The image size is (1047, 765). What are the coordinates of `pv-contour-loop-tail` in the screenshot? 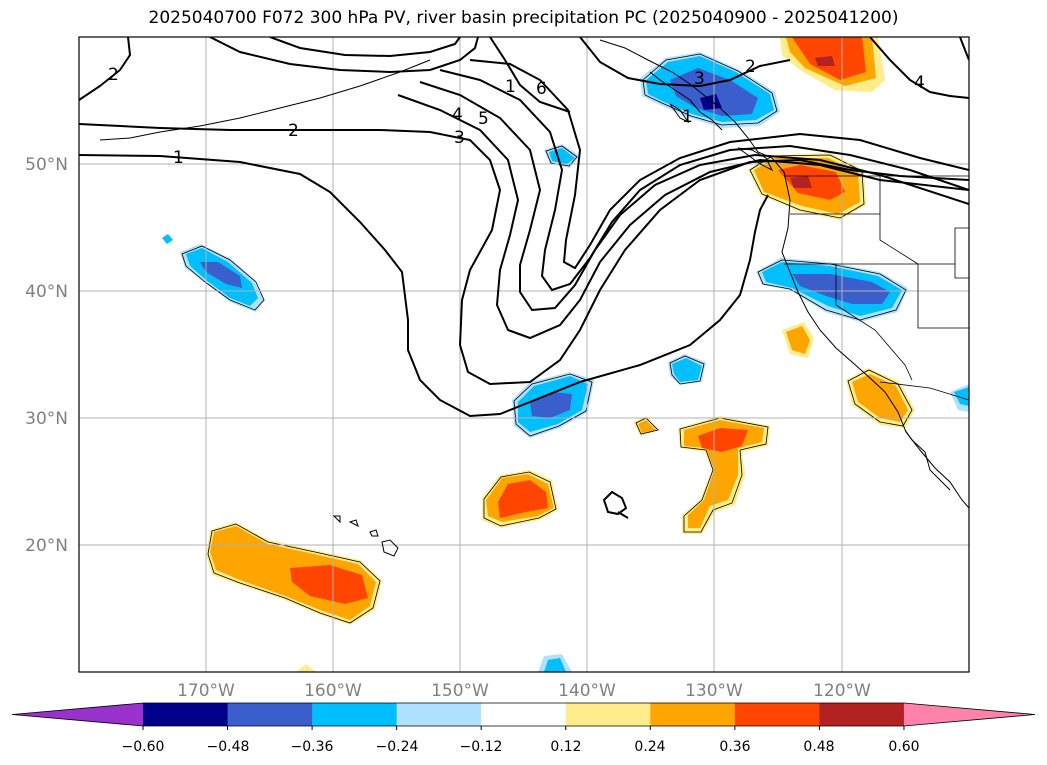 It's located at (623, 515).